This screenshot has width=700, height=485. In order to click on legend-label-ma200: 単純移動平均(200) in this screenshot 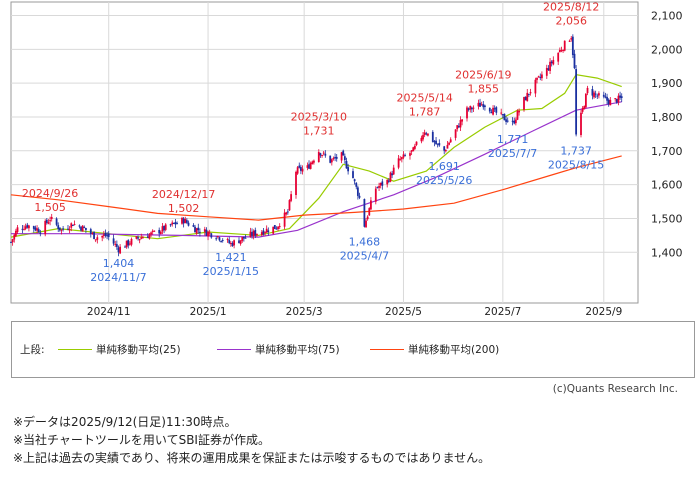, I will do `click(454, 350)`.